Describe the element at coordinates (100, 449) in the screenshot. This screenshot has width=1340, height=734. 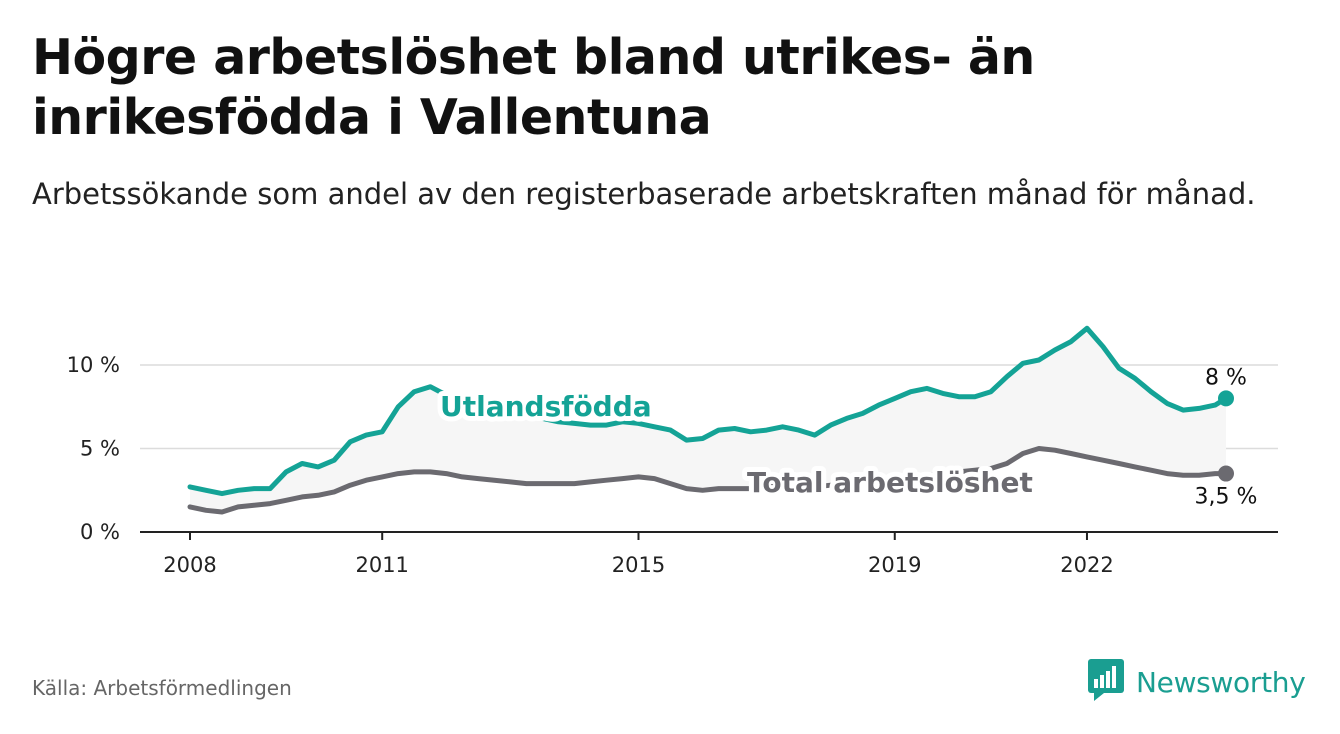
I see `y-tick-label: 5 %` at that location.